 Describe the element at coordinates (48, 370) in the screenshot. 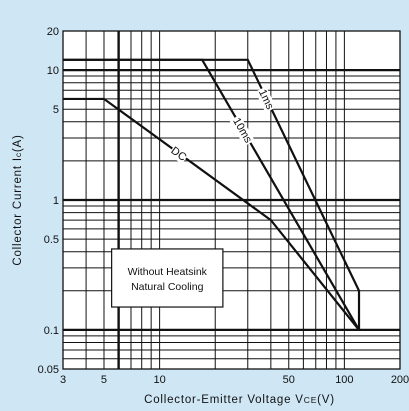

I see `y-tick-label: 0.05` at that location.